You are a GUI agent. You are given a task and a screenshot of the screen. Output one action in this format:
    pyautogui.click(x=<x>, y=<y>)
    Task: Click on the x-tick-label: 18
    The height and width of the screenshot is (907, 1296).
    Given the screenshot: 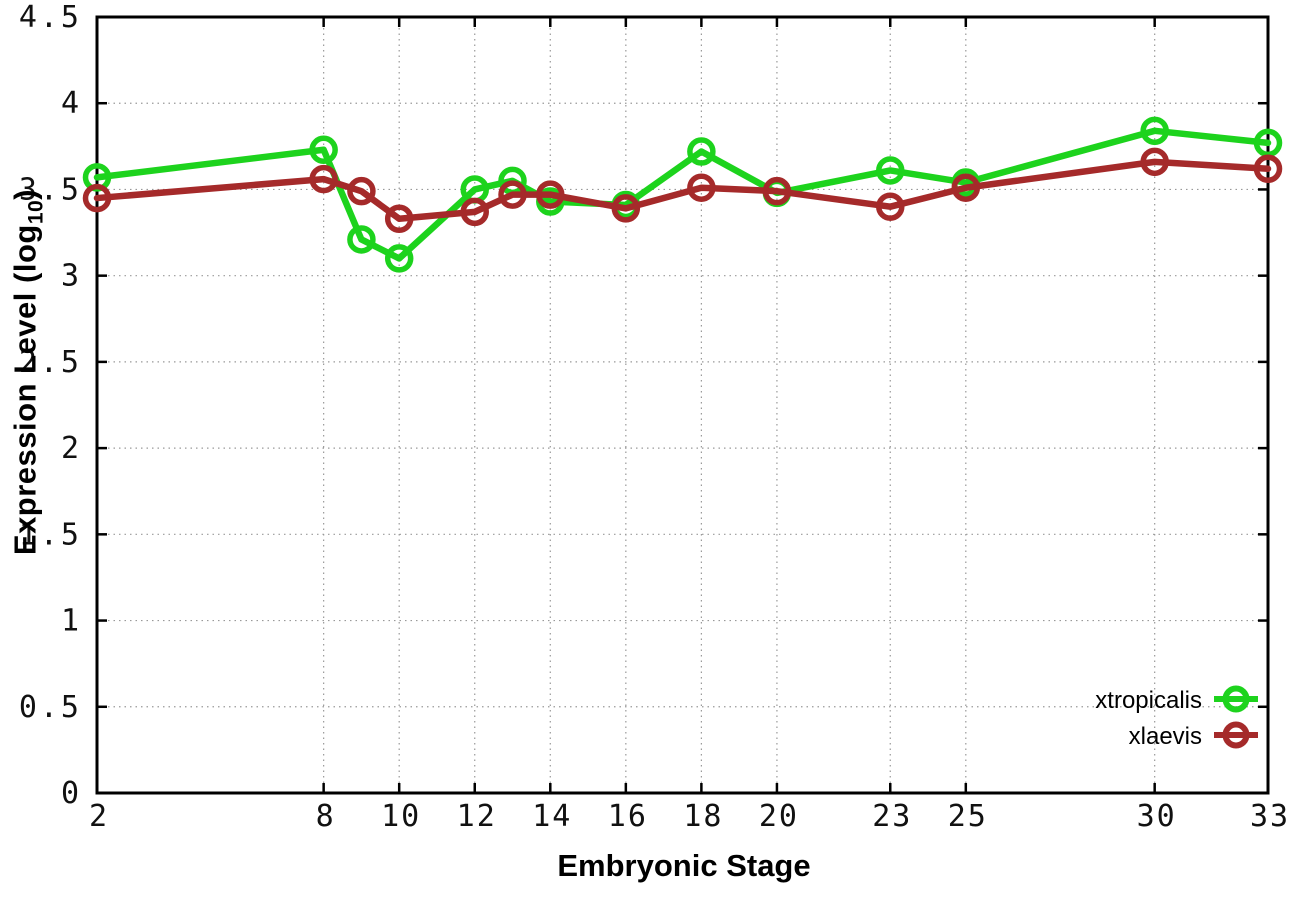 What is the action you would take?
    pyautogui.click(x=703, y=816)
    